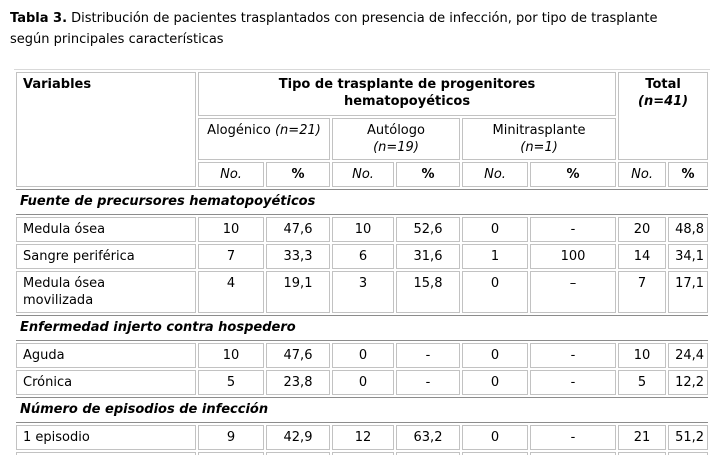  What do you see at coordinates (298, 437) in the screenshot?
I see `value-cell: 42,9` at bounding box center [298, 437].